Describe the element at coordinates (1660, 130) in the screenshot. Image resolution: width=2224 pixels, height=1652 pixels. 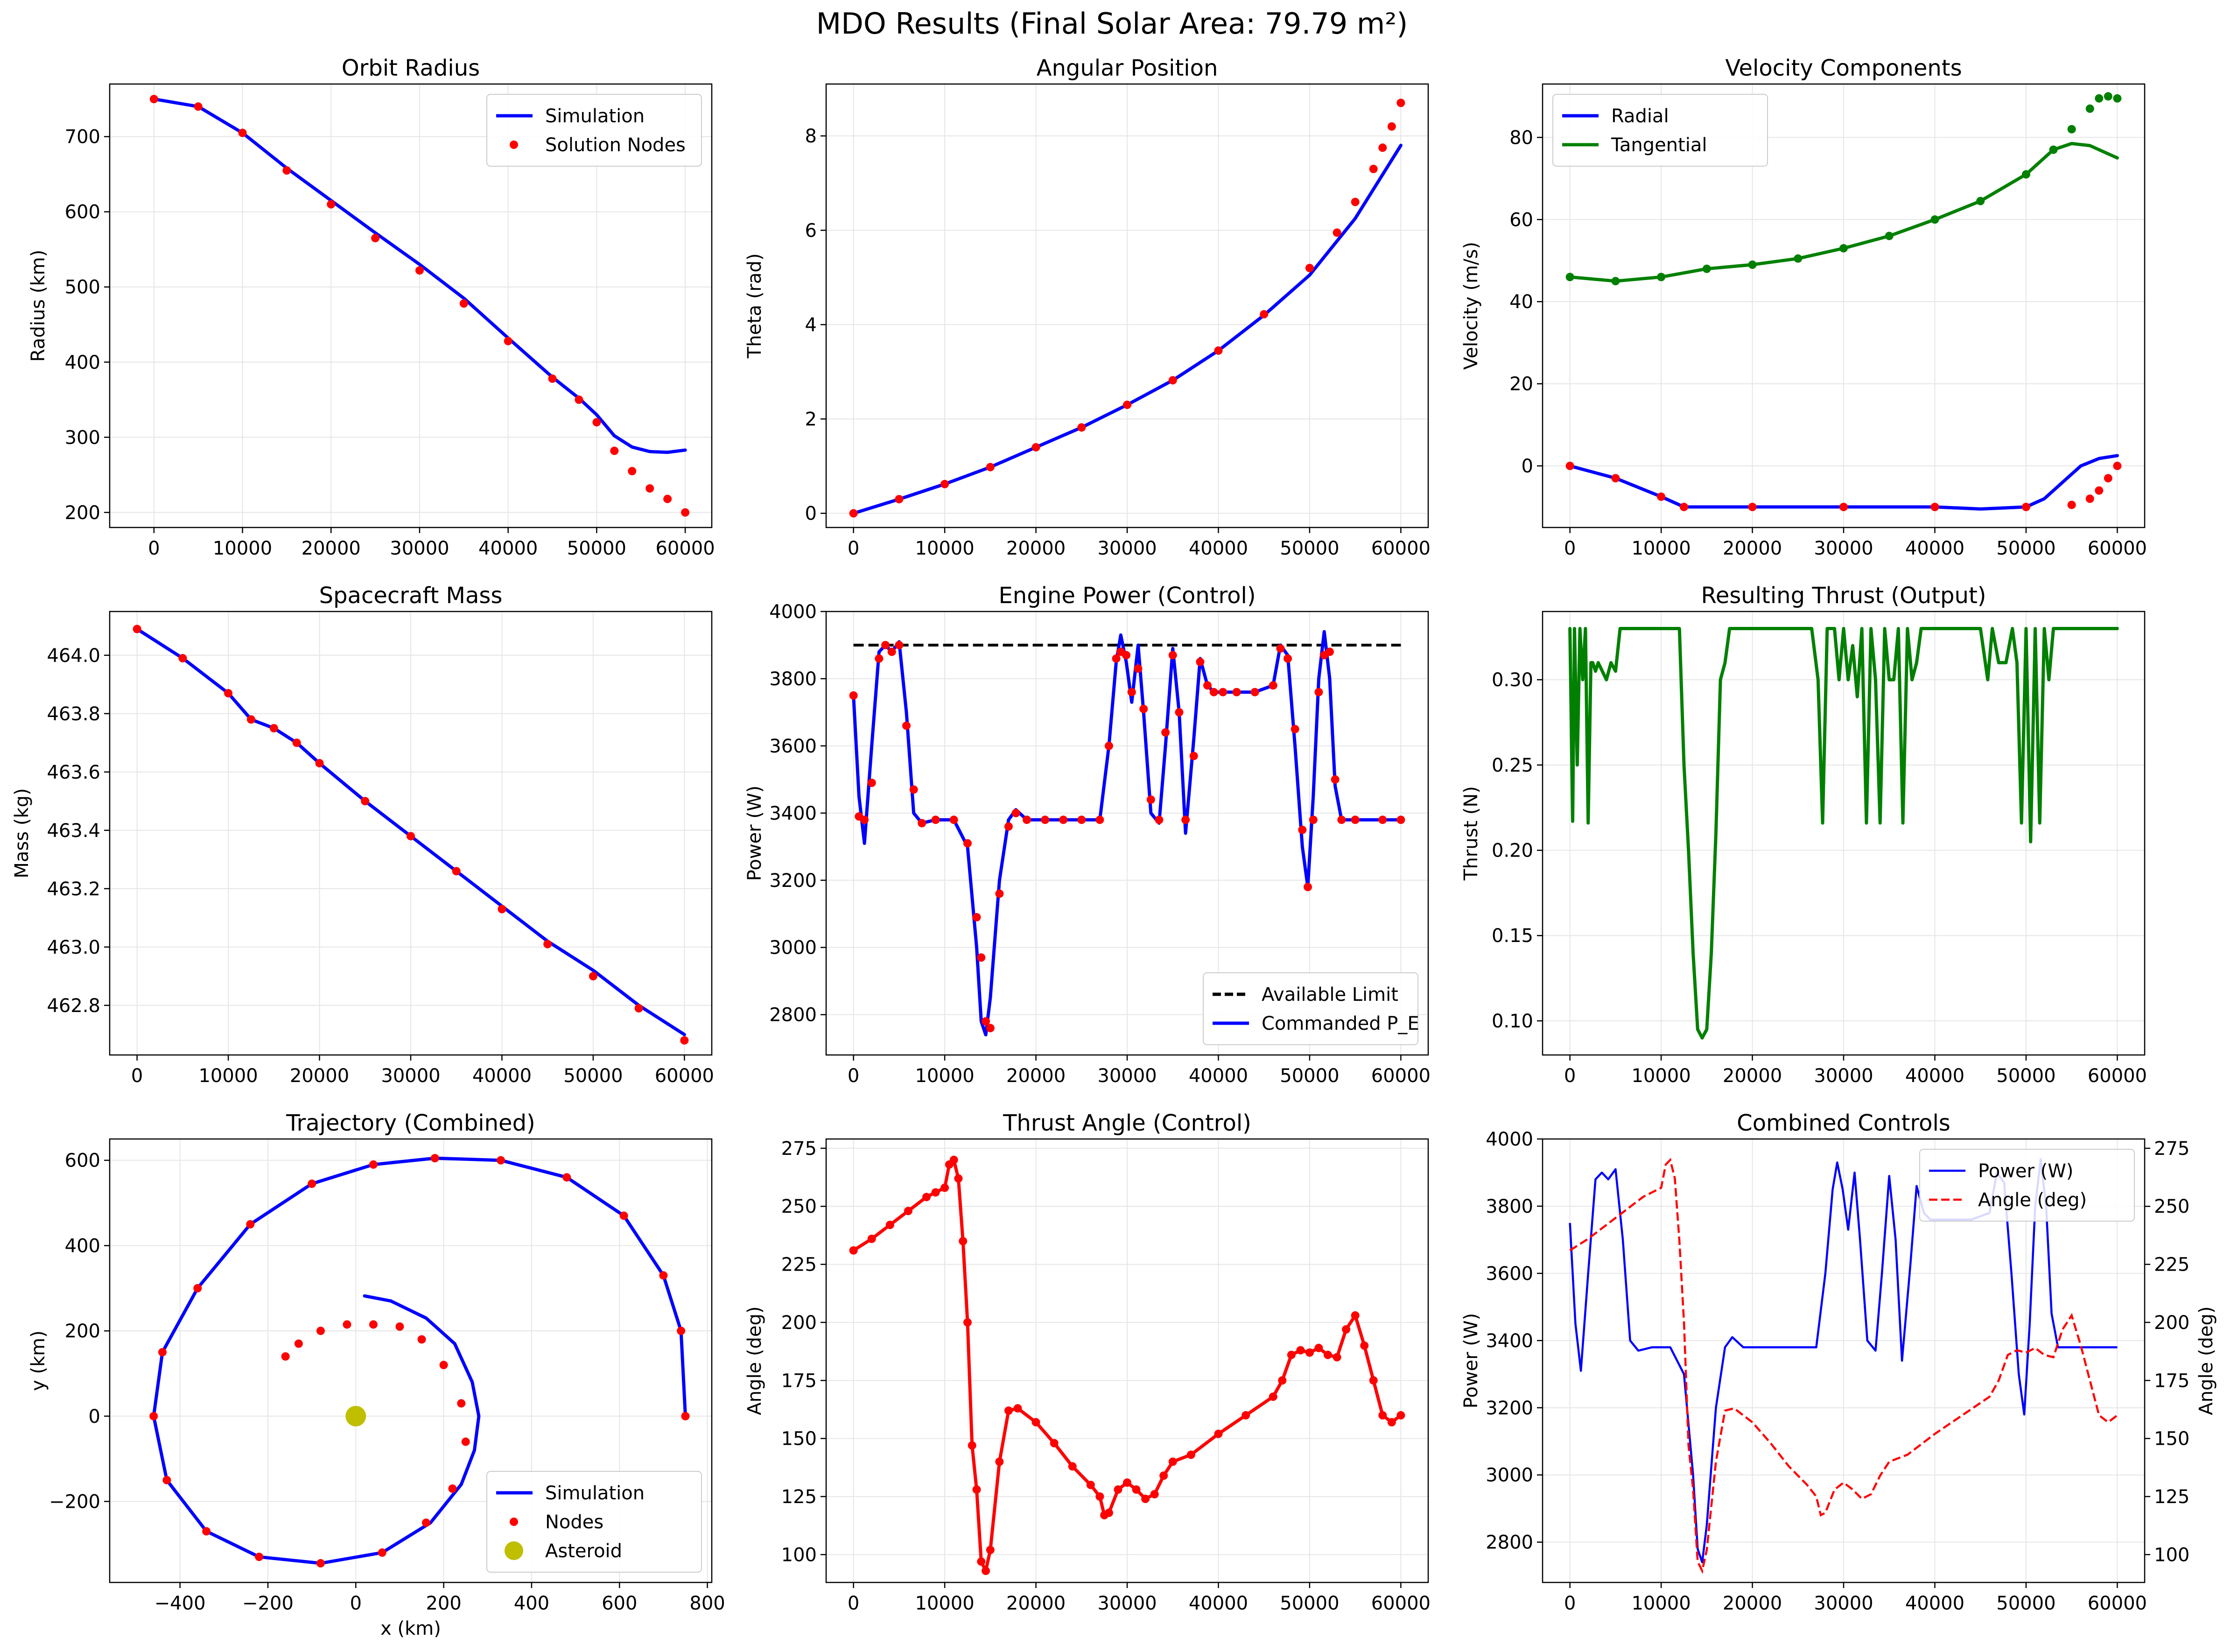
I see `legend: Radial Tangential` at that location.